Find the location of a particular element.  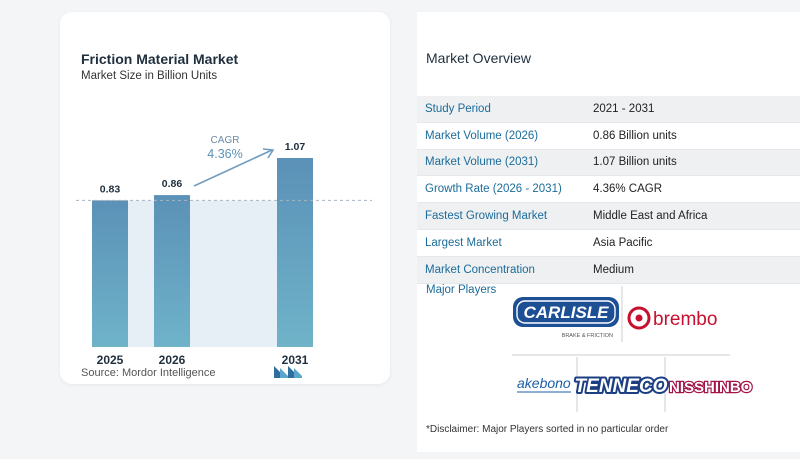

overview-row: Market Volume (2031) 1.07 Billion units is located at coordinates (608, 163).